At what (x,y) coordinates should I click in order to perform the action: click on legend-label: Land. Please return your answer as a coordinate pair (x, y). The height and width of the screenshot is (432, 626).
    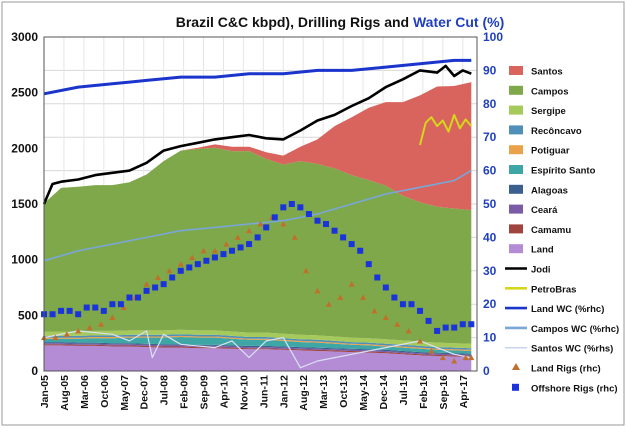
    Looking at the image, I should click on (542, 250).